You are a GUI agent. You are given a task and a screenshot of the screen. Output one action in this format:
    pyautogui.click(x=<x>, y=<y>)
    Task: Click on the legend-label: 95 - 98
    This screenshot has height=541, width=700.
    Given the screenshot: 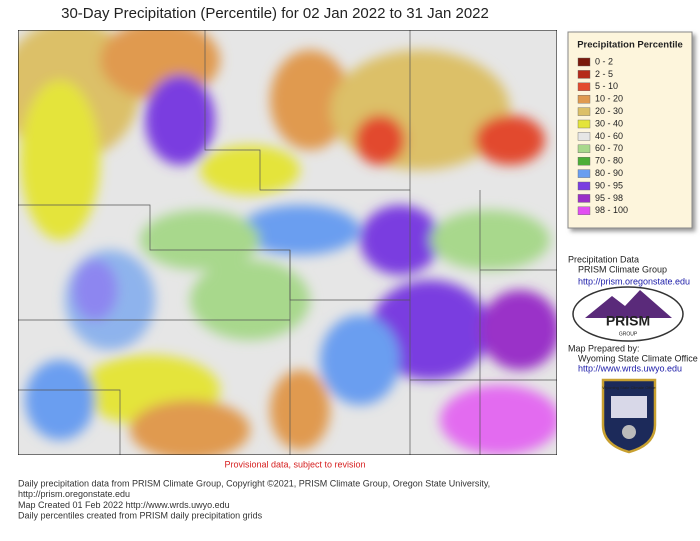 What is the action you would take?
    pyautogui.click(x=609, y=198)
    